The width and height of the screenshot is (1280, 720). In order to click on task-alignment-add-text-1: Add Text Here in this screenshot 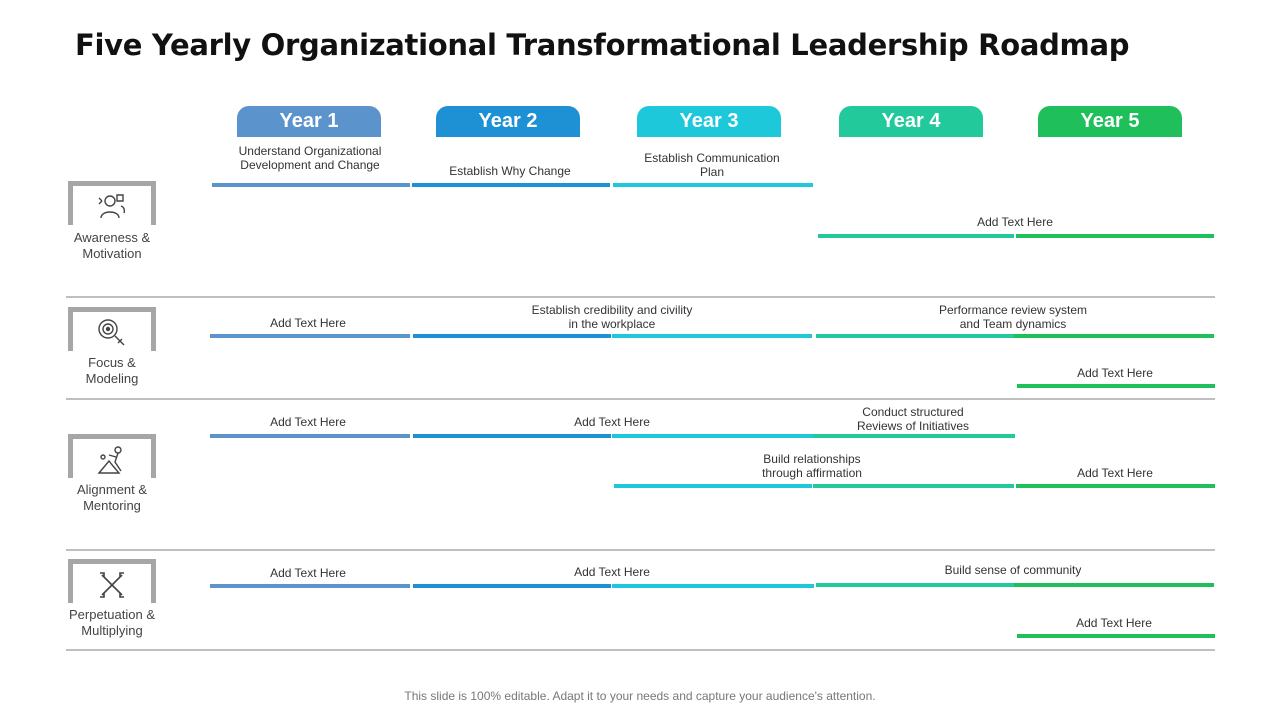, I will do `click(308, 422)`.